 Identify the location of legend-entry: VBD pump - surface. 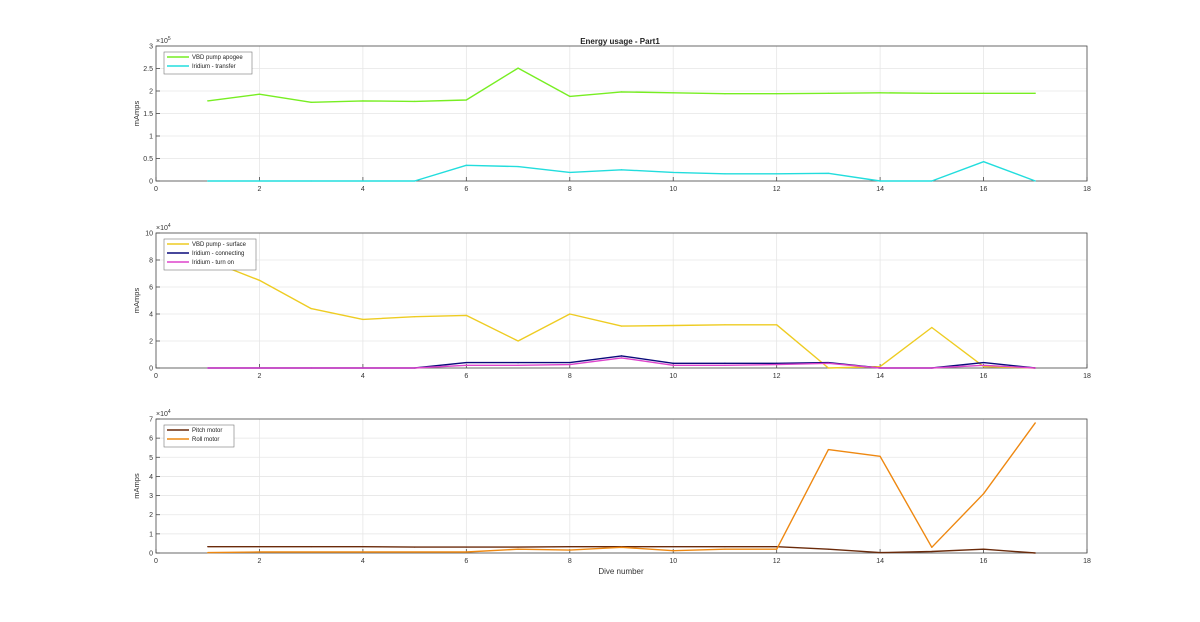
(219, 245).